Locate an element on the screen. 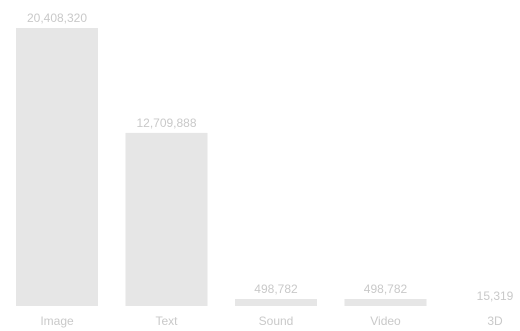 The image size is (520, 331). value-label-image: 20,408,320 is located at coordinates (57, 18).